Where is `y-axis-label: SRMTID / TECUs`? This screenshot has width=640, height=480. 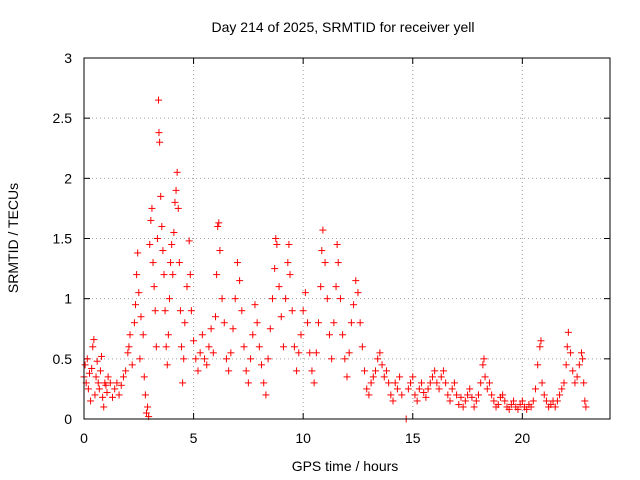 y-axis-label: SRMTID / TECUs is located at coordinates (13, 238).